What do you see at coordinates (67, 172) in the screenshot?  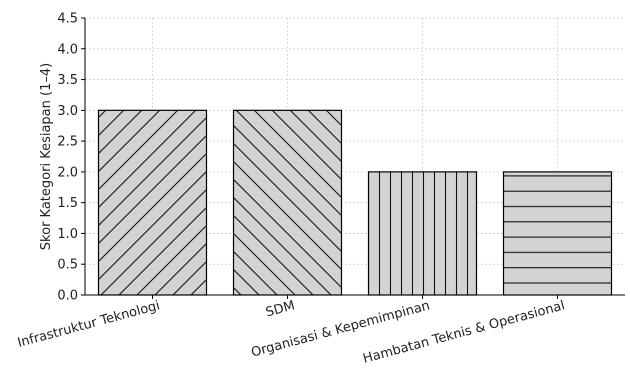 I see `y-tick-label: 2.0` at bounding box center [67, 172].